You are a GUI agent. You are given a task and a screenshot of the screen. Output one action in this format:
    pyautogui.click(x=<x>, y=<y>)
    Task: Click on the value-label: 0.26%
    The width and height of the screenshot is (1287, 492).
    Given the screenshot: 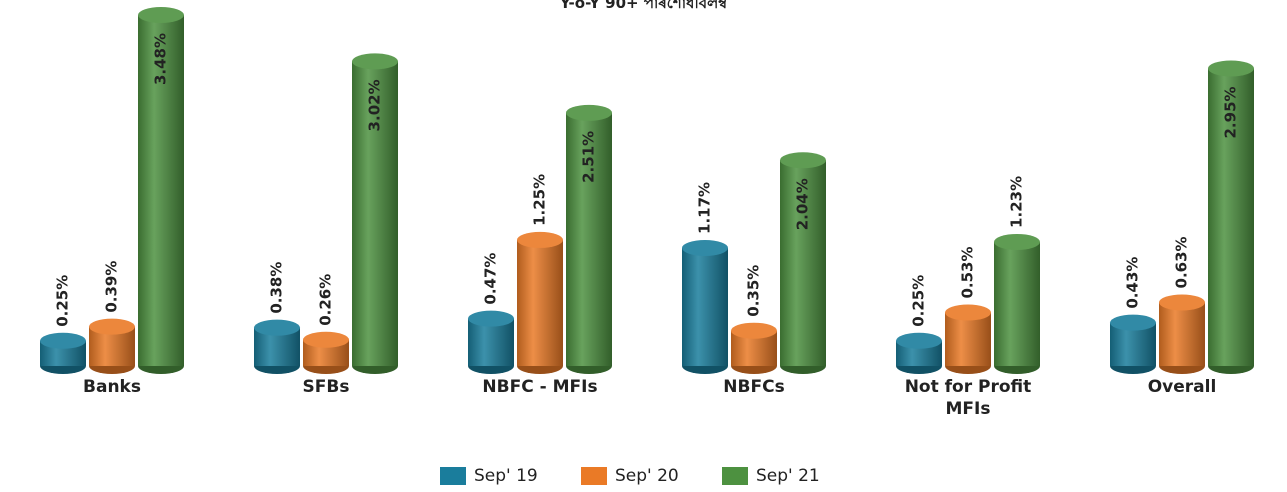 What is the action you would take?
    pyautogui.click(x=326, y=300)
    